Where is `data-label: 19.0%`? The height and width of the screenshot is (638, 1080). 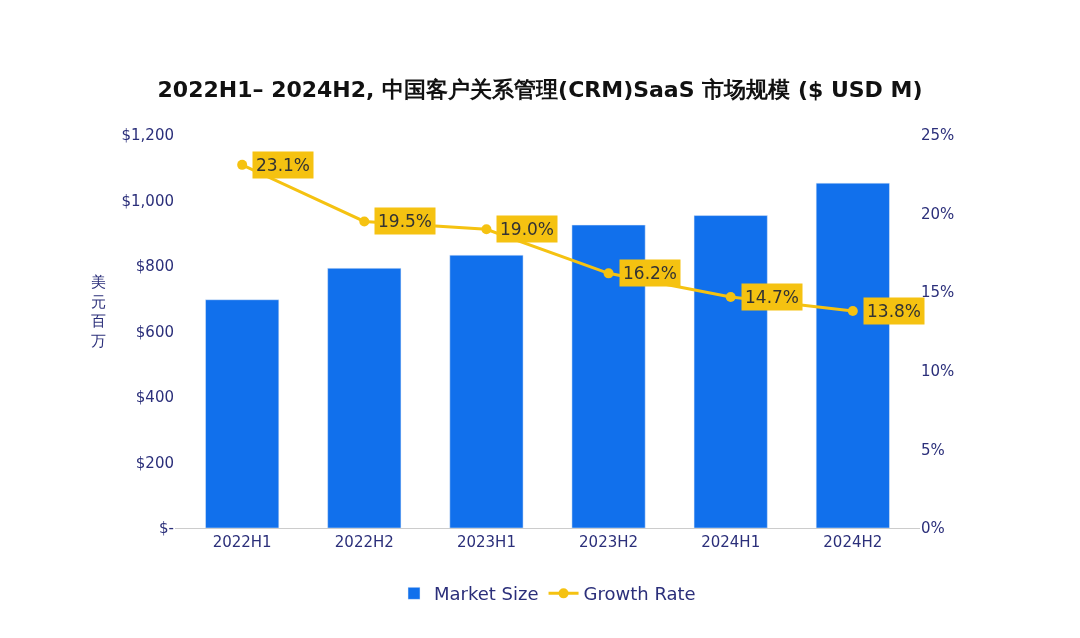 data-label: 19.0% is located at coordinates (527, 229).